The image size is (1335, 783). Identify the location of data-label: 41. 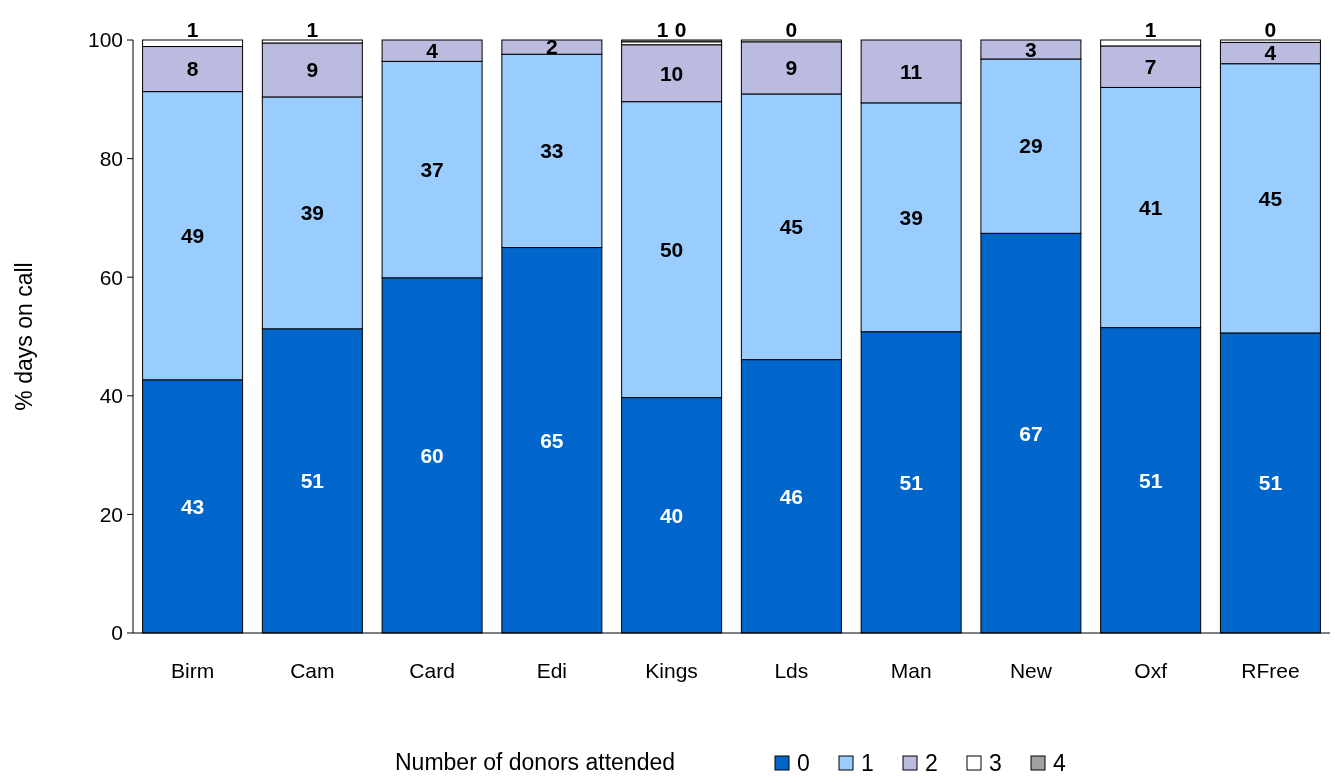
(1150, 207).